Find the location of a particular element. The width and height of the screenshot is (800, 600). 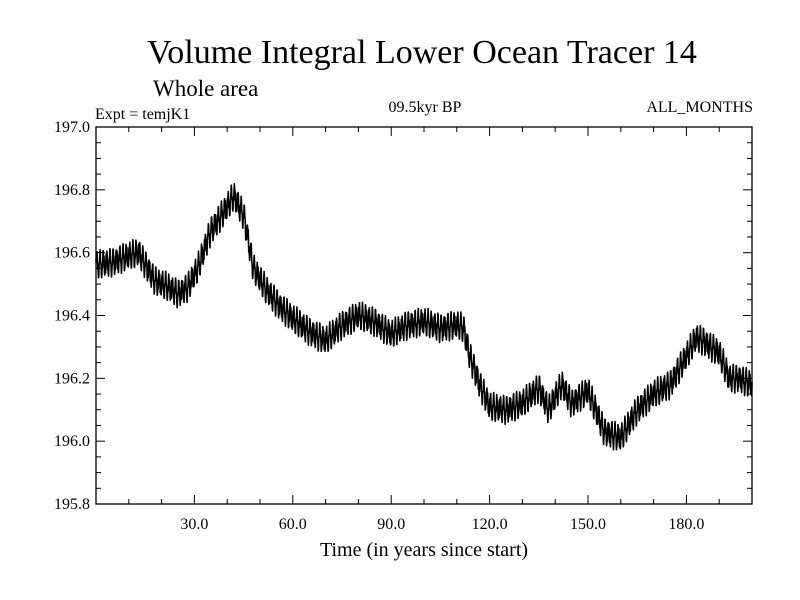

chart-title: Volume Integral Lower Ocean Tracer 14 is located at coordinates (422, 52).